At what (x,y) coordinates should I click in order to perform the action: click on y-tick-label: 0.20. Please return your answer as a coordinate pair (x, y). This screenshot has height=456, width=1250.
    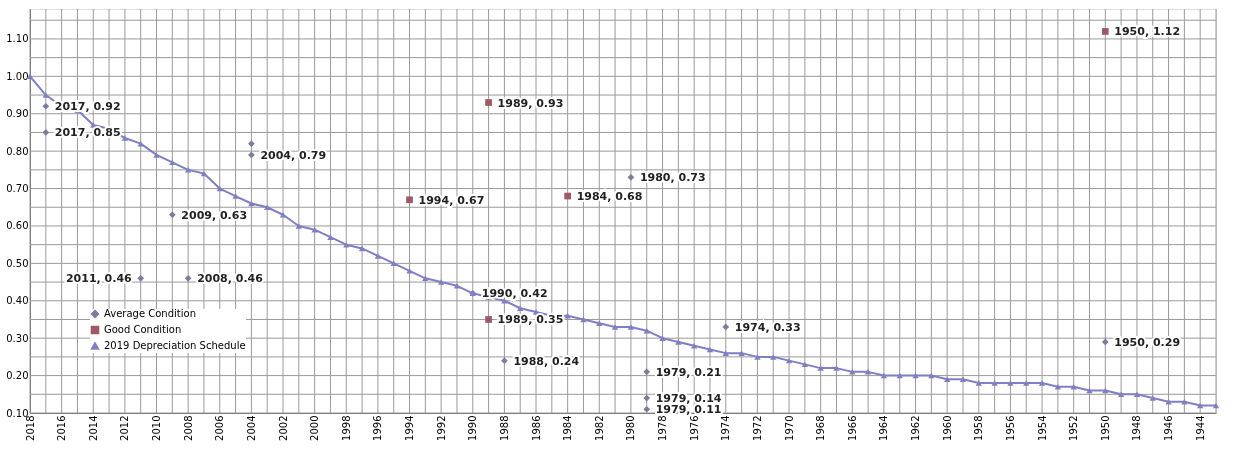
    Looking at the image, I should click on (17, 376).